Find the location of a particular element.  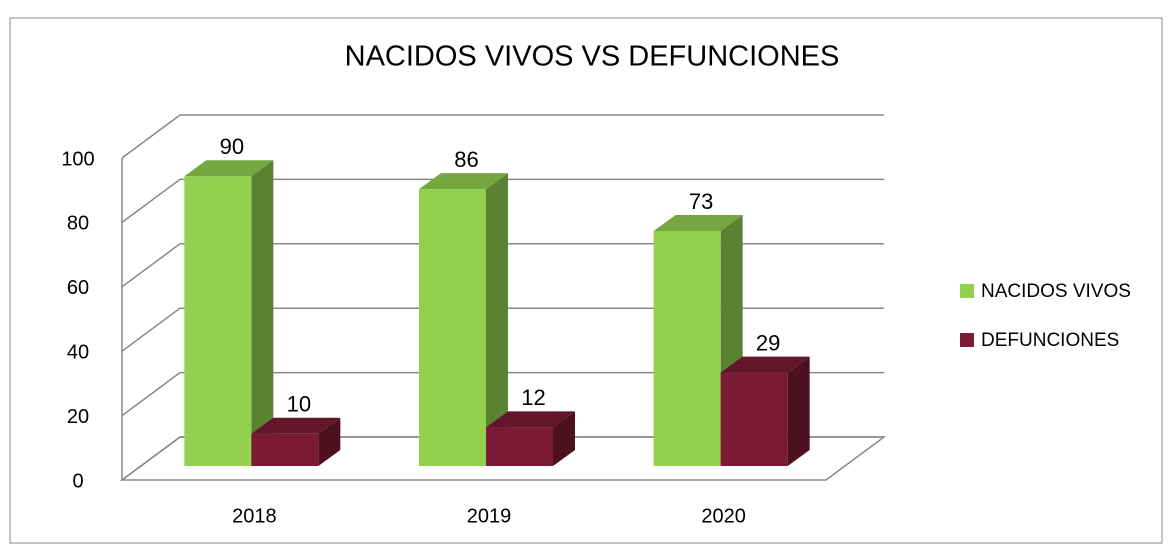

data-label: 12 is located at coordinates (533, 397).